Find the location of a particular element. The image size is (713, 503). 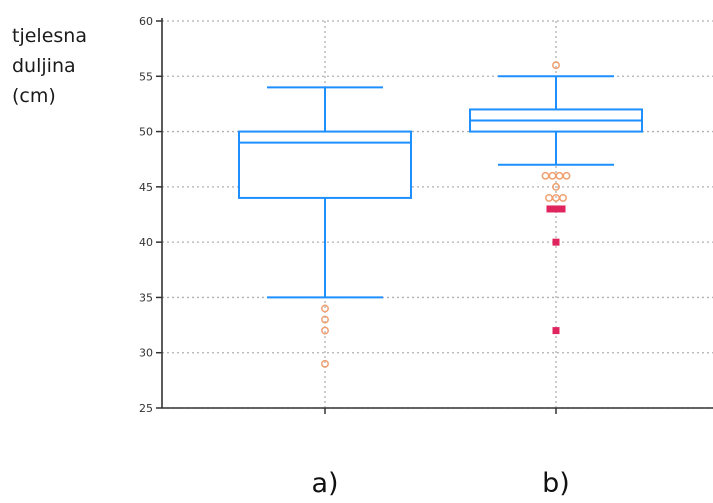

y-tick-label: 40 is located at coordinates (146, 242).